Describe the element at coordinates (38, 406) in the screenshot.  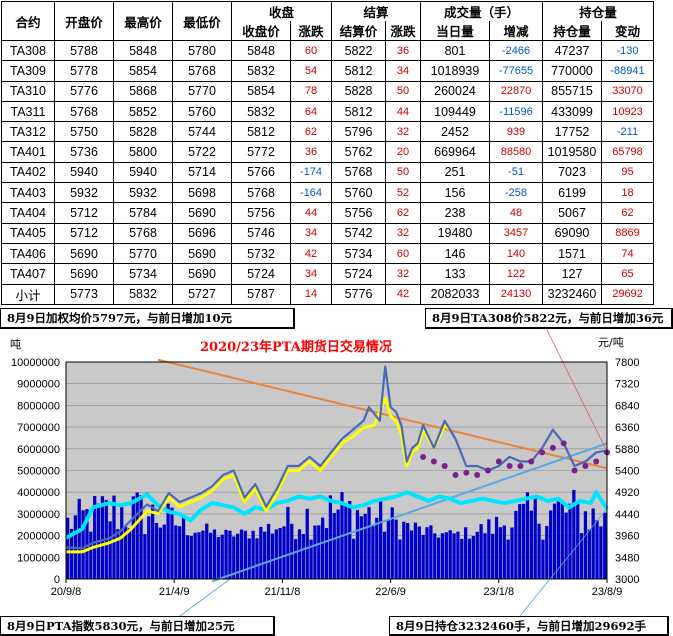
I see `left-tick-label: 8000000` at that location.